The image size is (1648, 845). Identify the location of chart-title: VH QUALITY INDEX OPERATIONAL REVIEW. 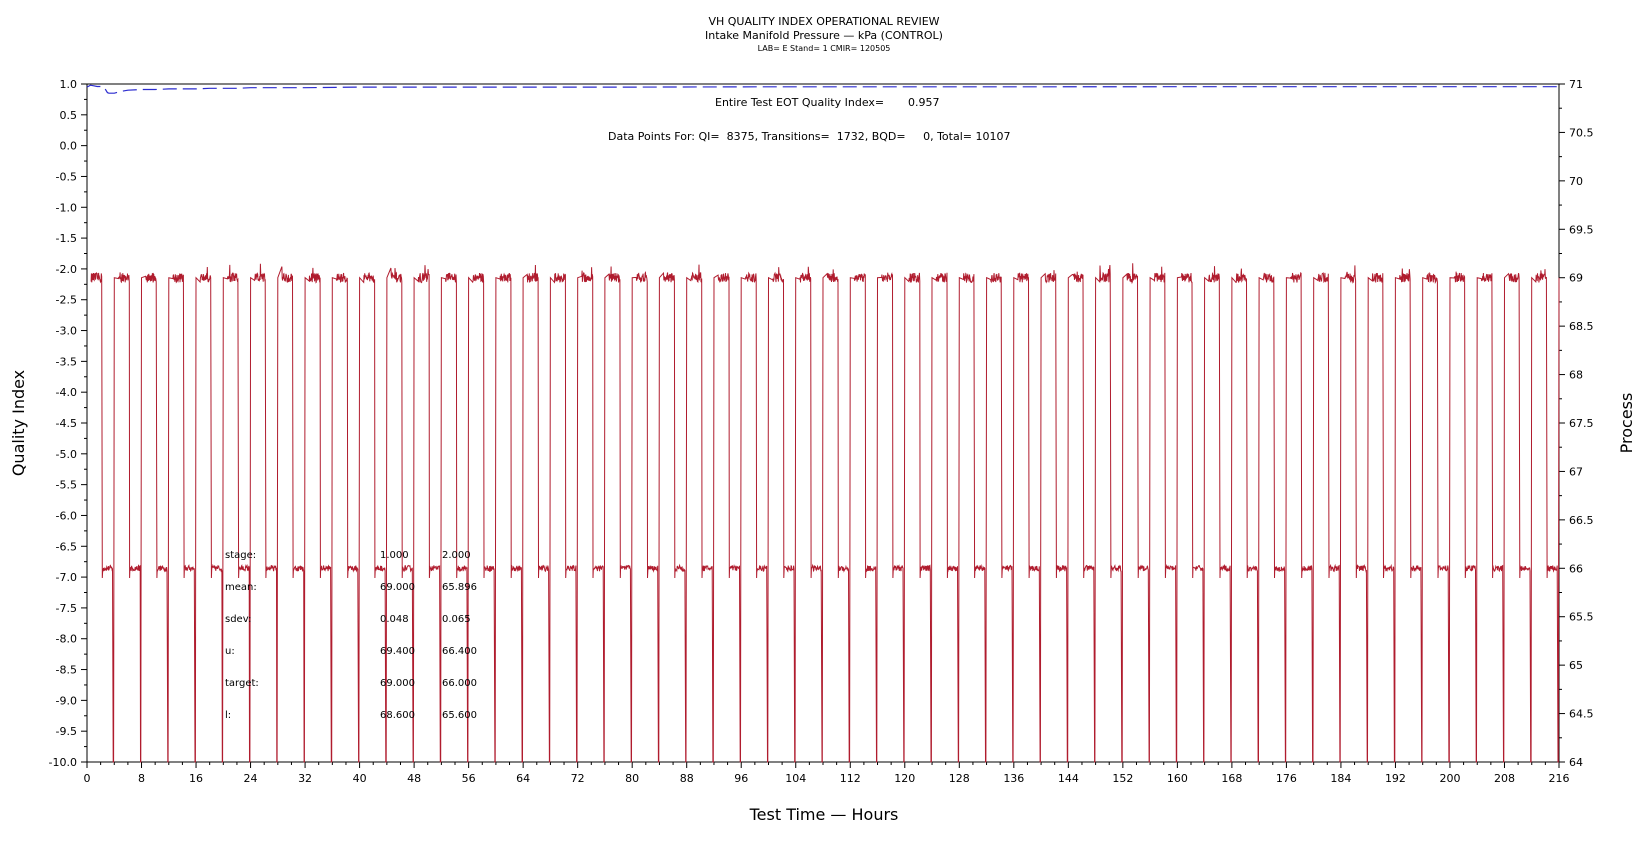
(823, 21).